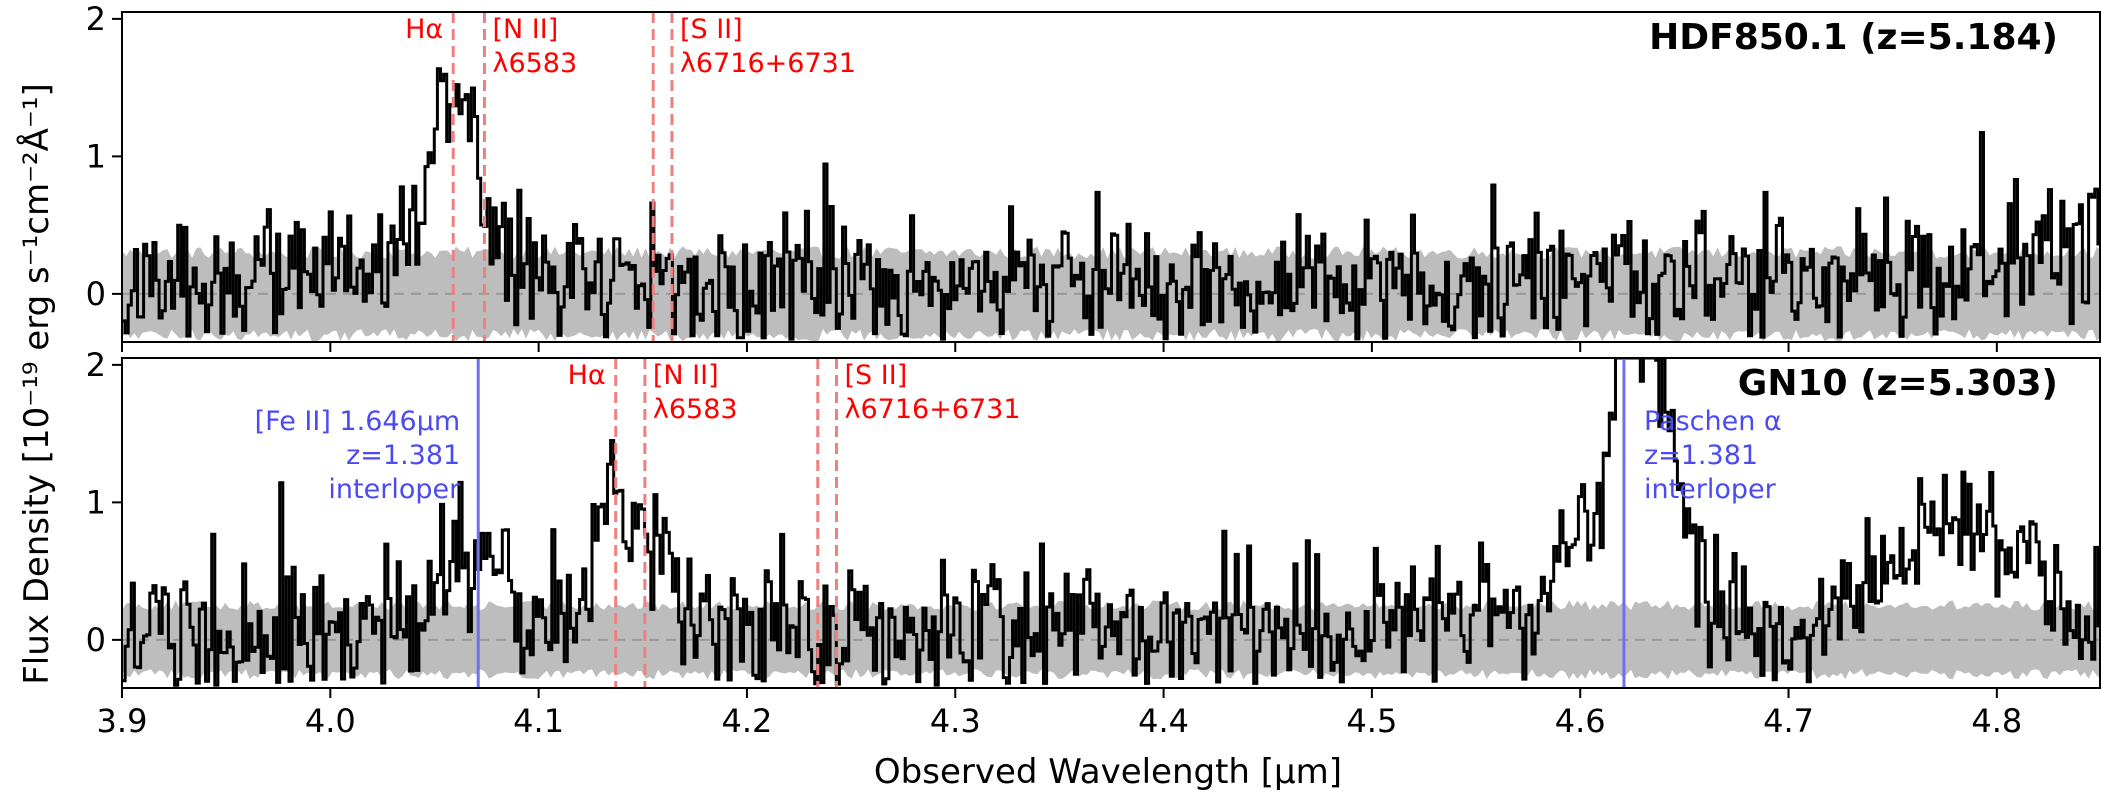 Image resolution: width=2101 pixels, height=794 pixels. What do you see at coordinates (955, 721) in the screenshot?
I see `x-tick-label: 4.3` at bounding box center [955, 721].